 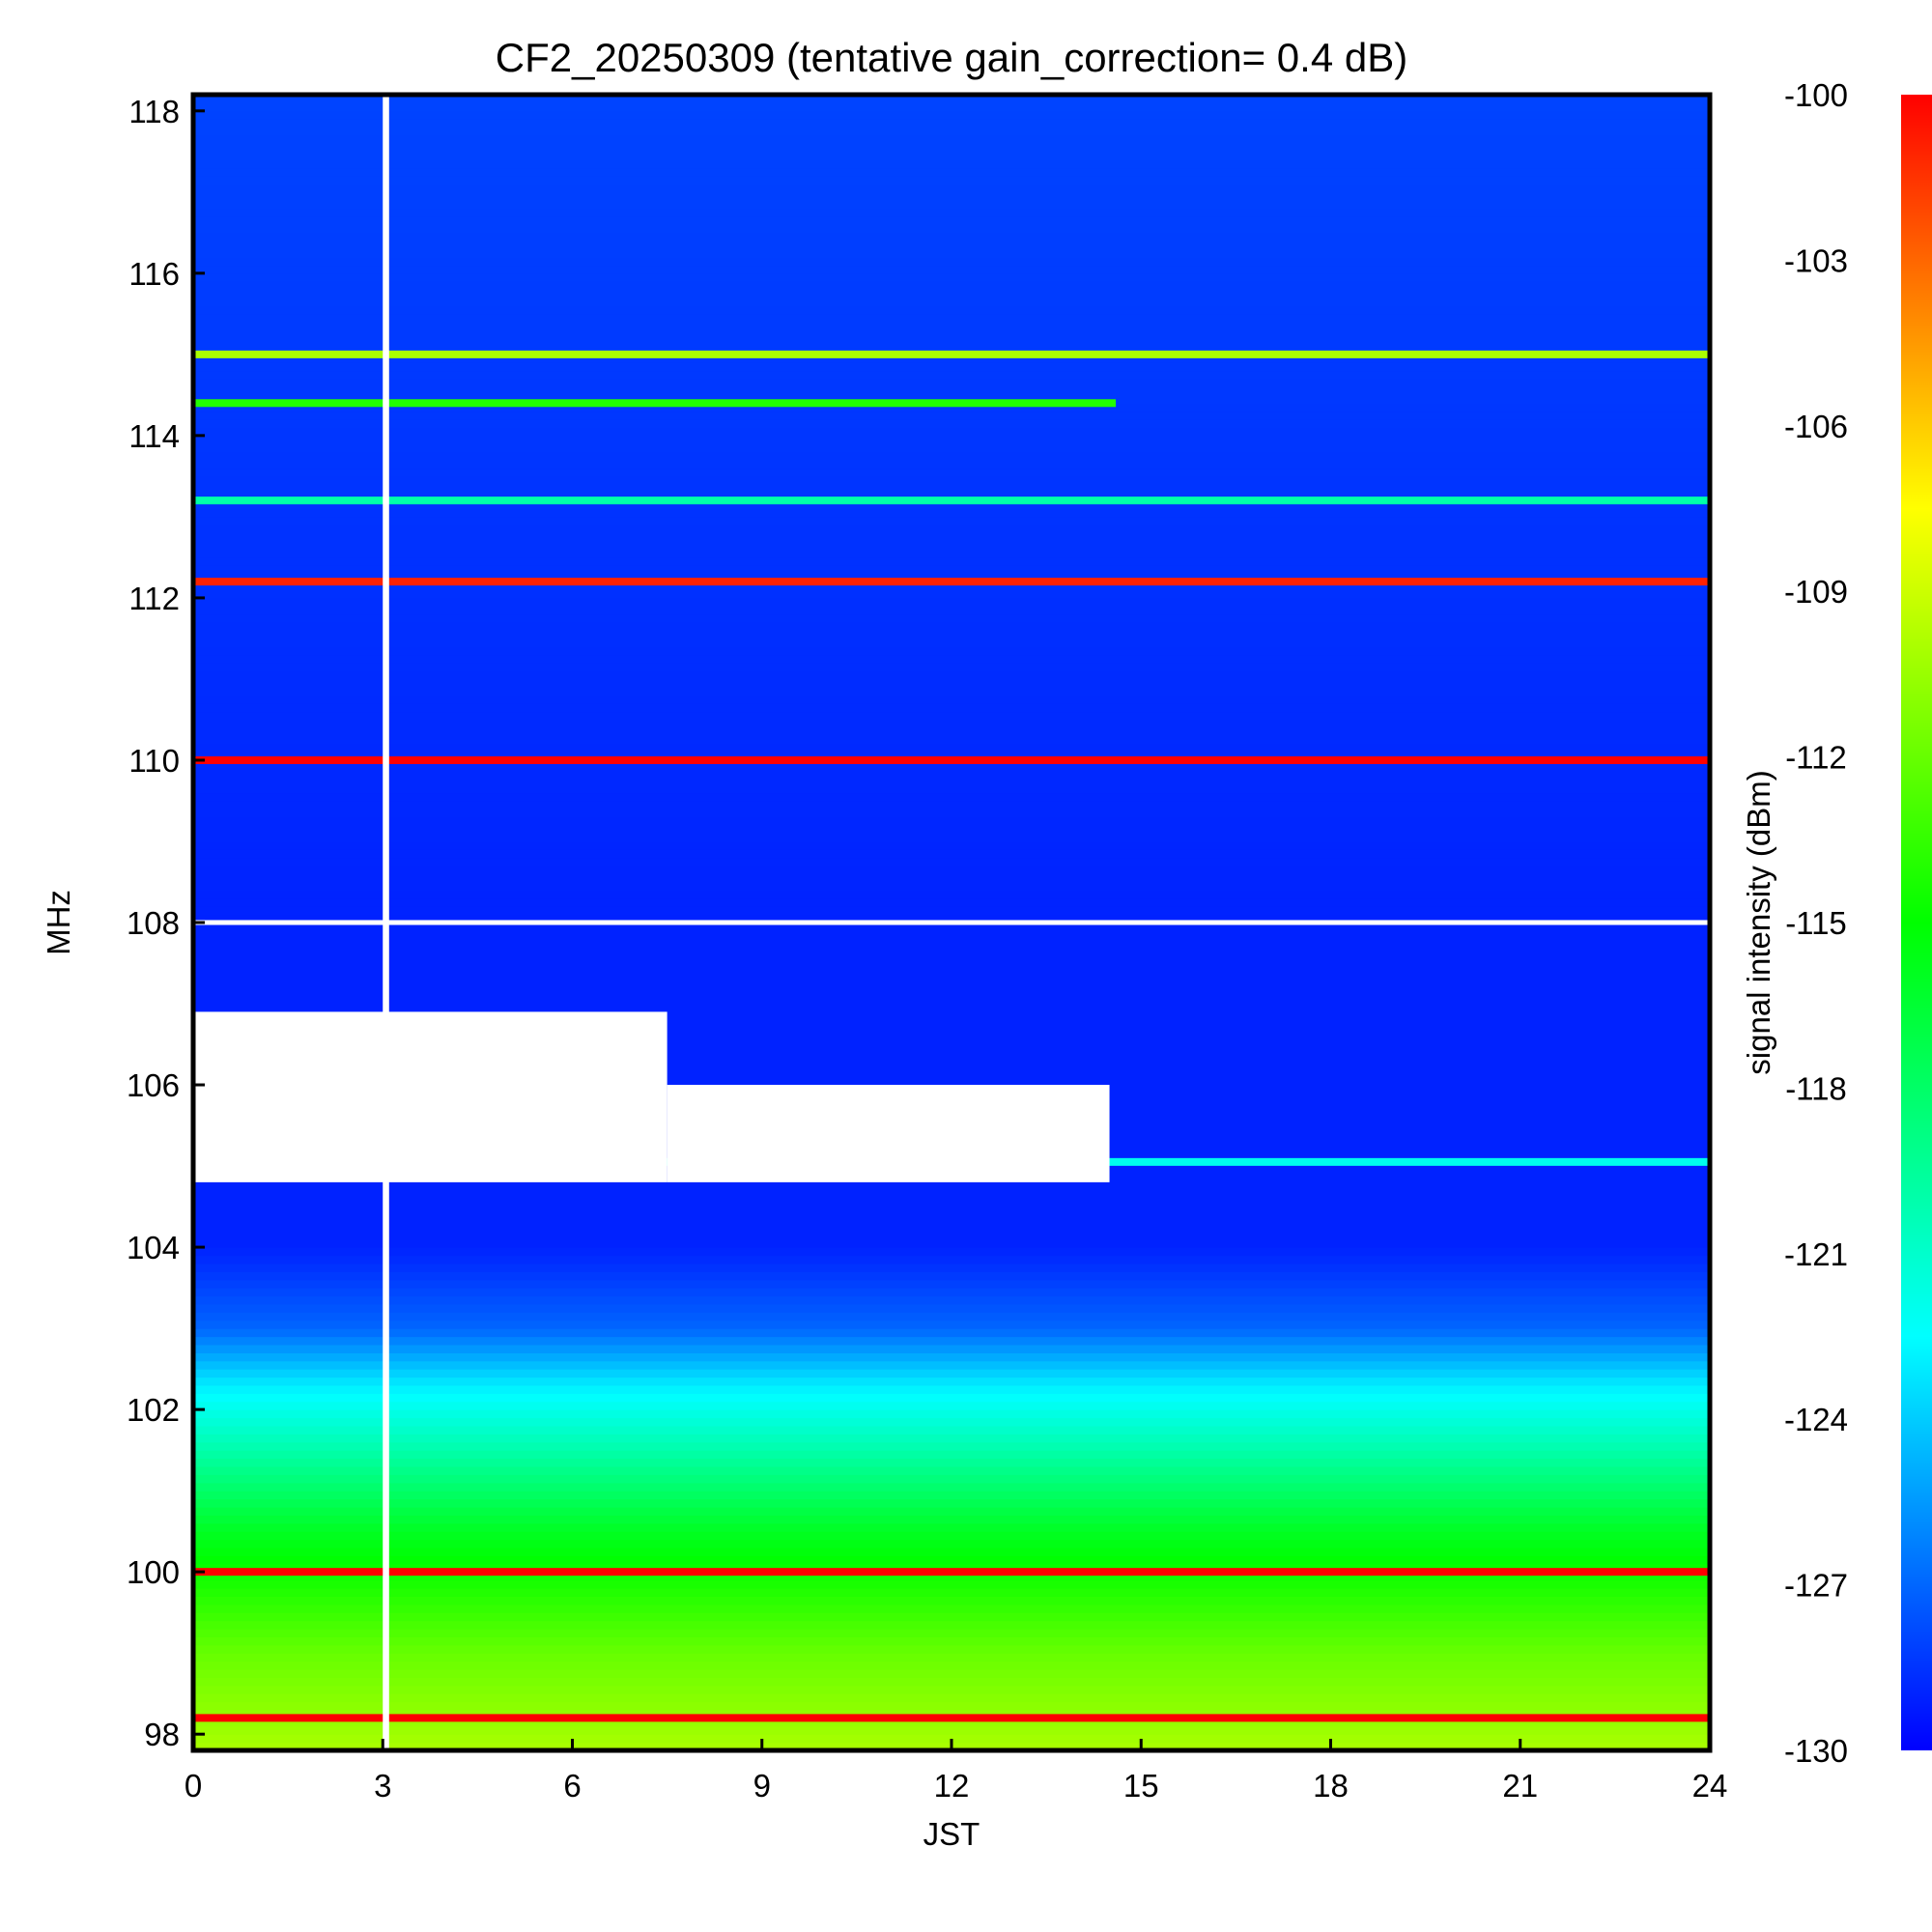 What do you see at coordinates (951, 1834) in the screenshot?
I see `x-axis-title: JST` at bounding box center [951, 1834].